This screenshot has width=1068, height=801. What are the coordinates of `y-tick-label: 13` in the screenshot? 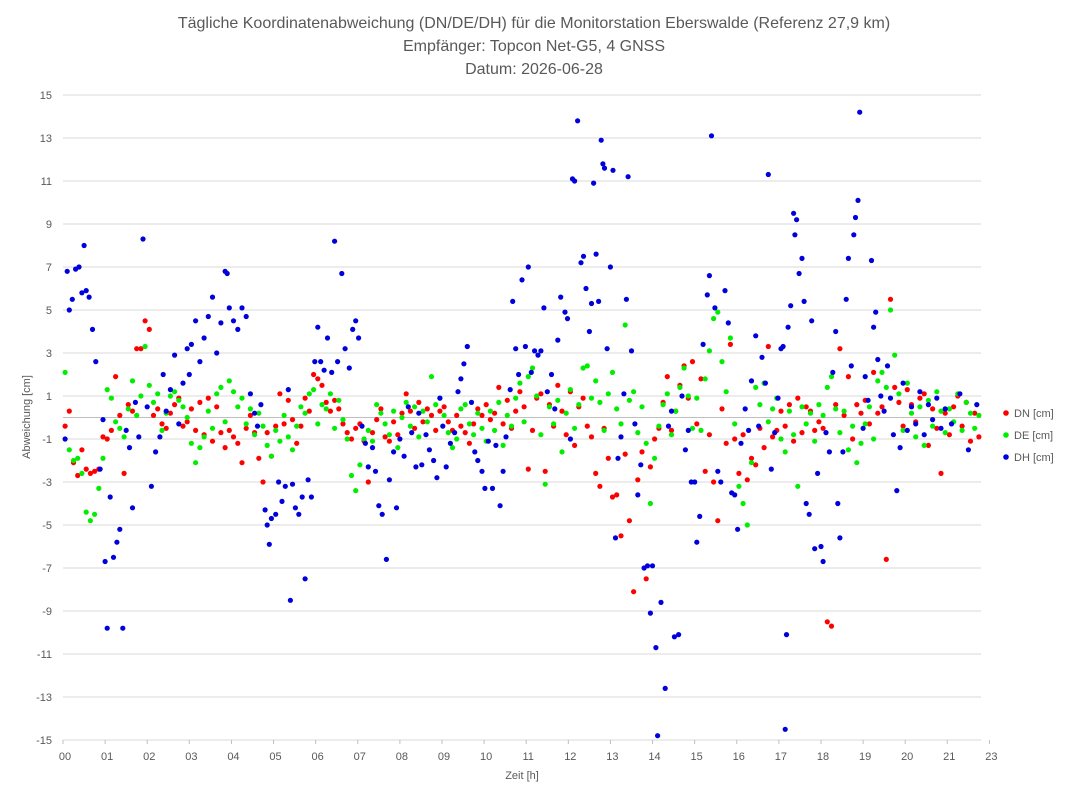 It's located at (46, 139).